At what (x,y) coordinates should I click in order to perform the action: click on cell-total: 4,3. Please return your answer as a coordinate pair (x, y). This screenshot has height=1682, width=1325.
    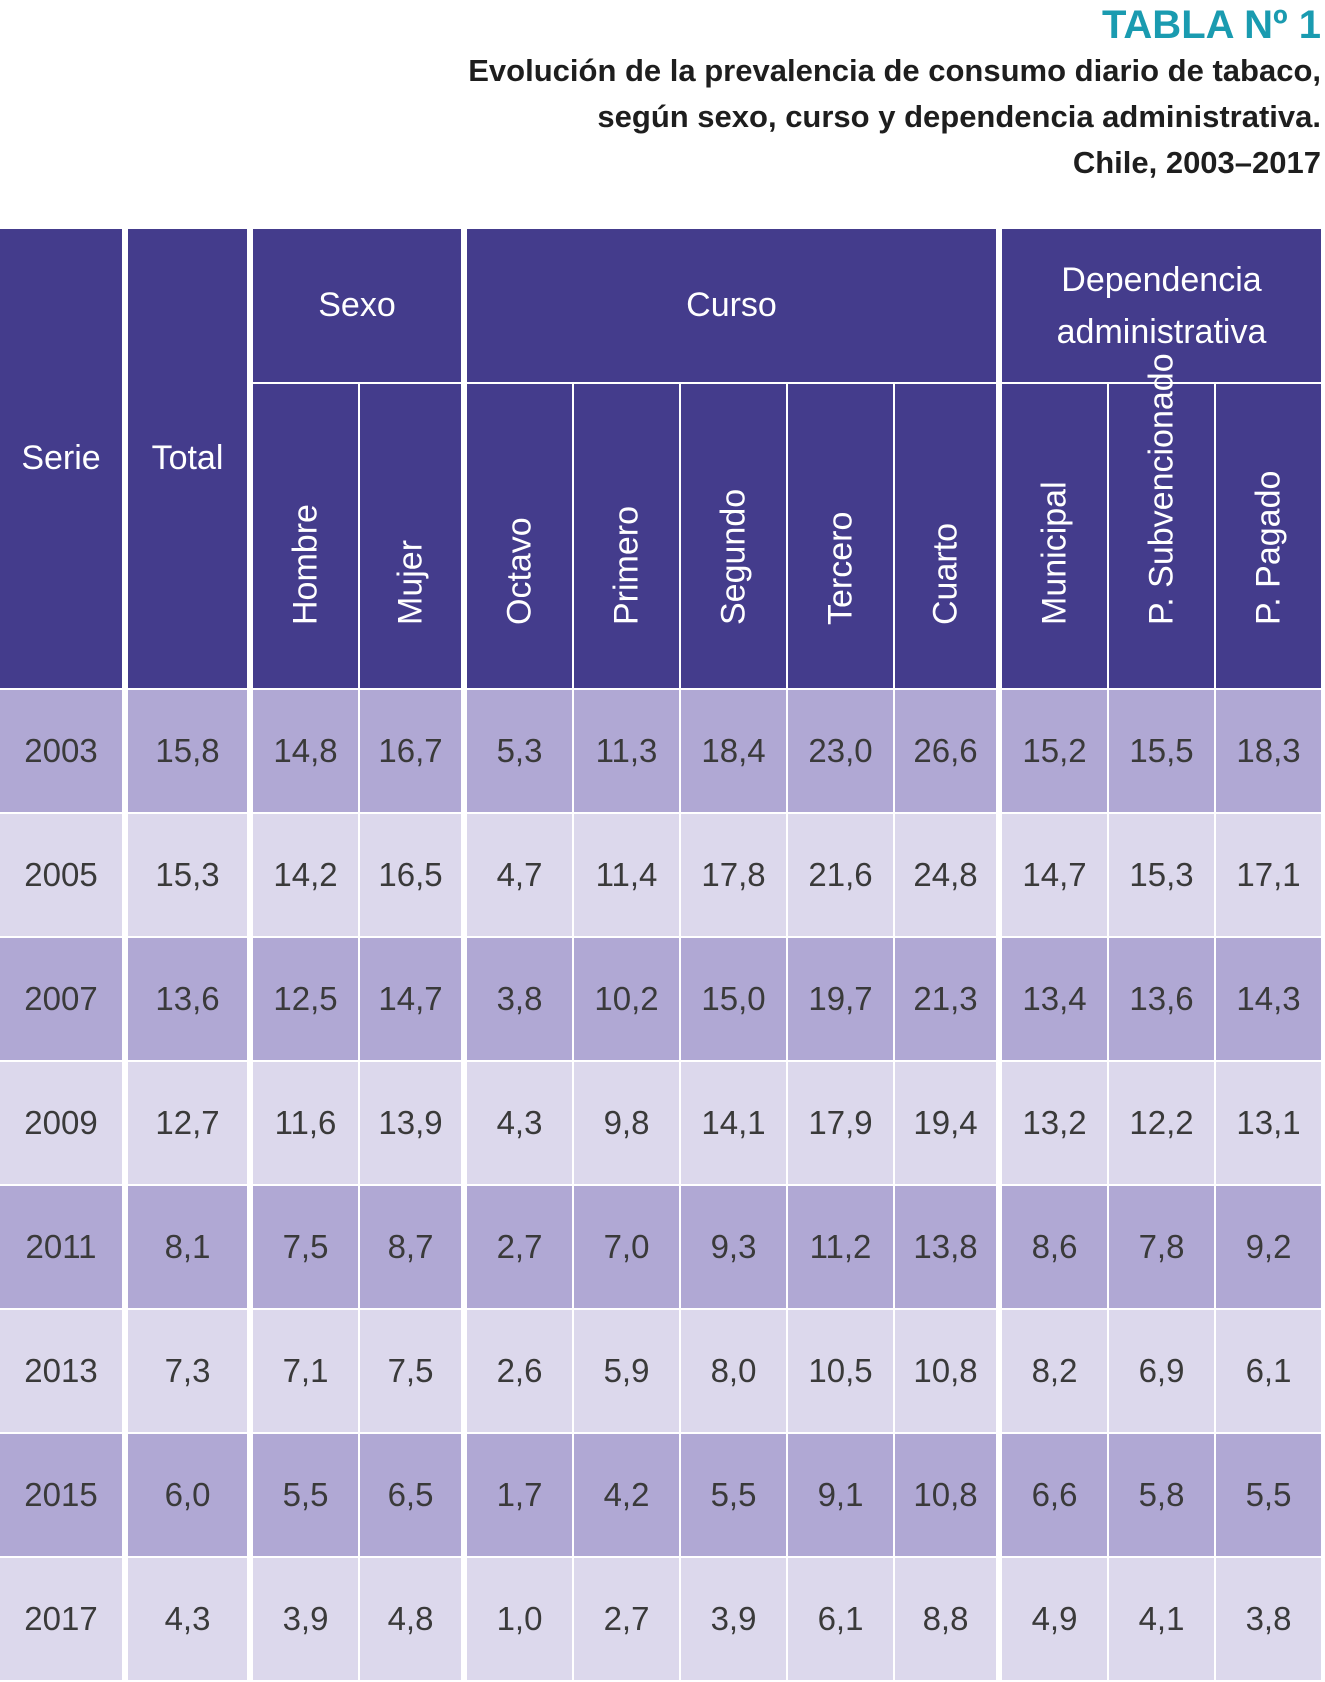
    Looking at the image, I should click on (190, 1620).